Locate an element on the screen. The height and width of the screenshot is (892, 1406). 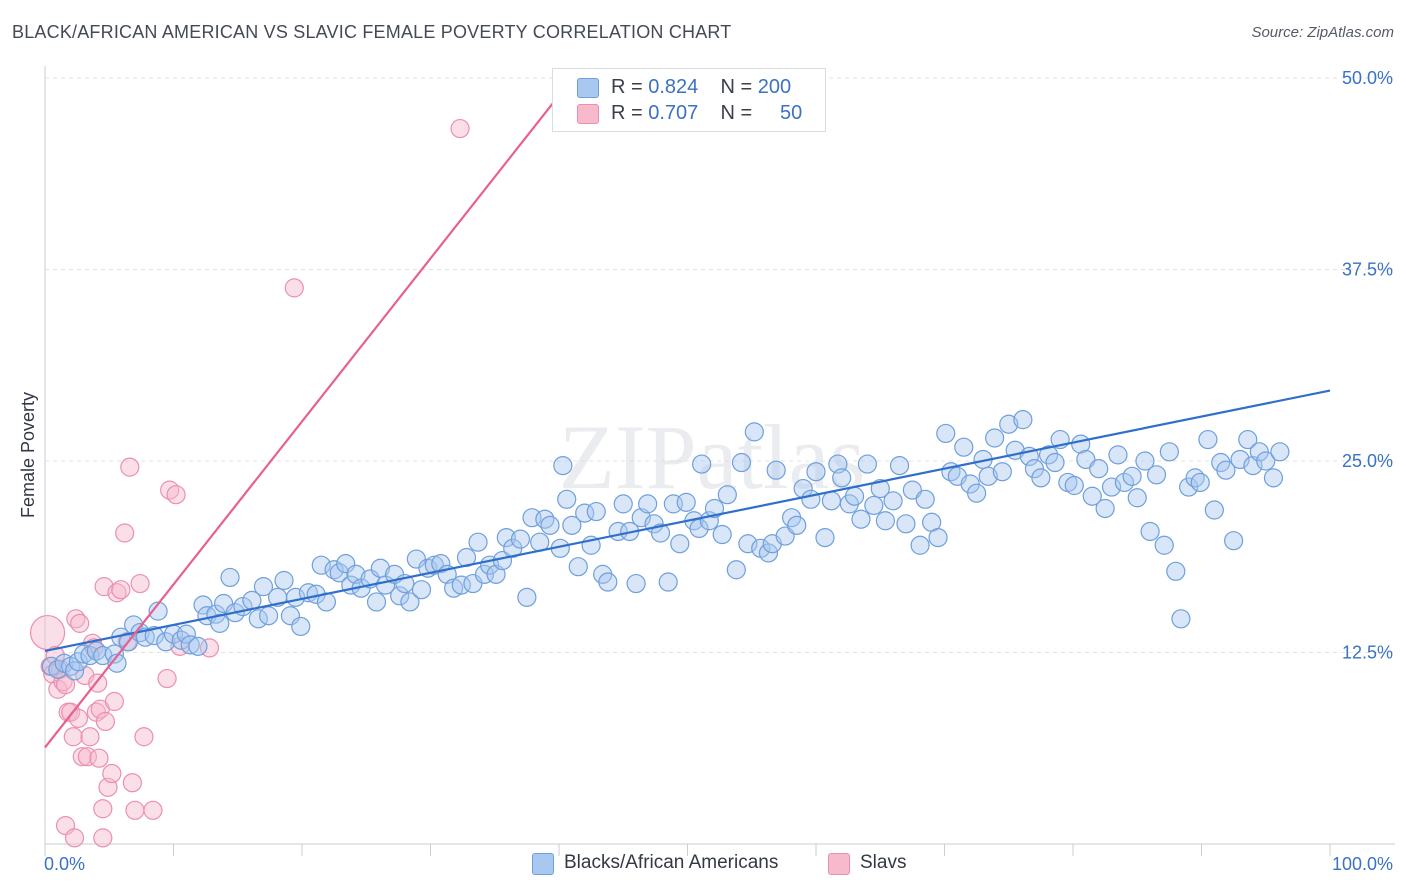
bottom-legend-label-slavs: Slavs is located at coordinates (883, 862).